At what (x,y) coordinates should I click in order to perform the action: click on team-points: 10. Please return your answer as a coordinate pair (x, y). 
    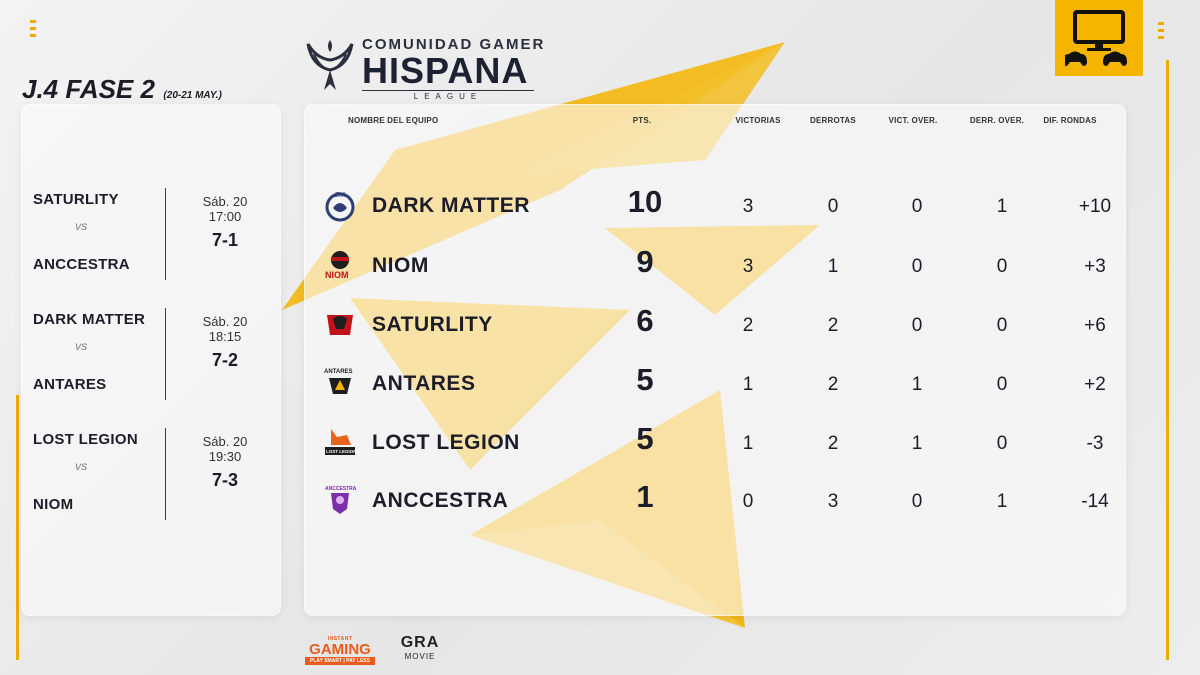
    Looking at the image, I should click on (645, 201).